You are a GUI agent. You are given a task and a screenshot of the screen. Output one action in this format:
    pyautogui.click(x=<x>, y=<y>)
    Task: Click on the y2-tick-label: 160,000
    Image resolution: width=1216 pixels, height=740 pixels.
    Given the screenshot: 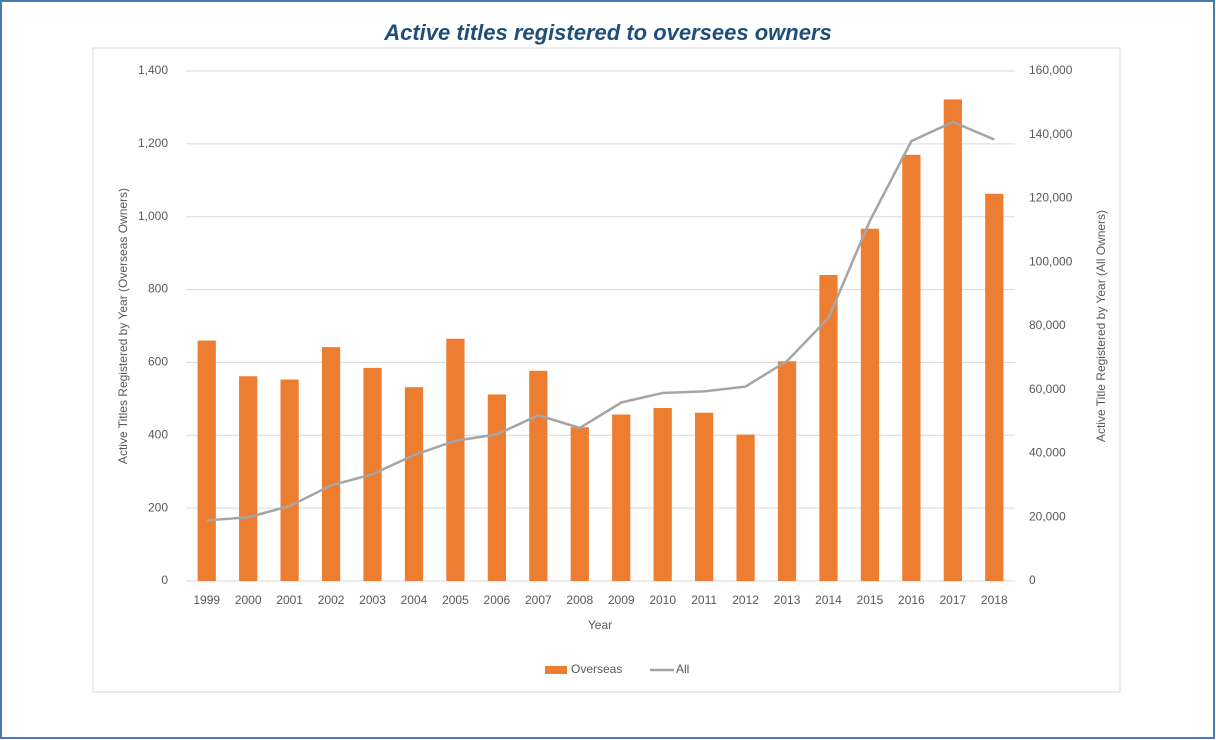 What is the action you would take?
    pyautogui.click(x=1051, y=70)
    